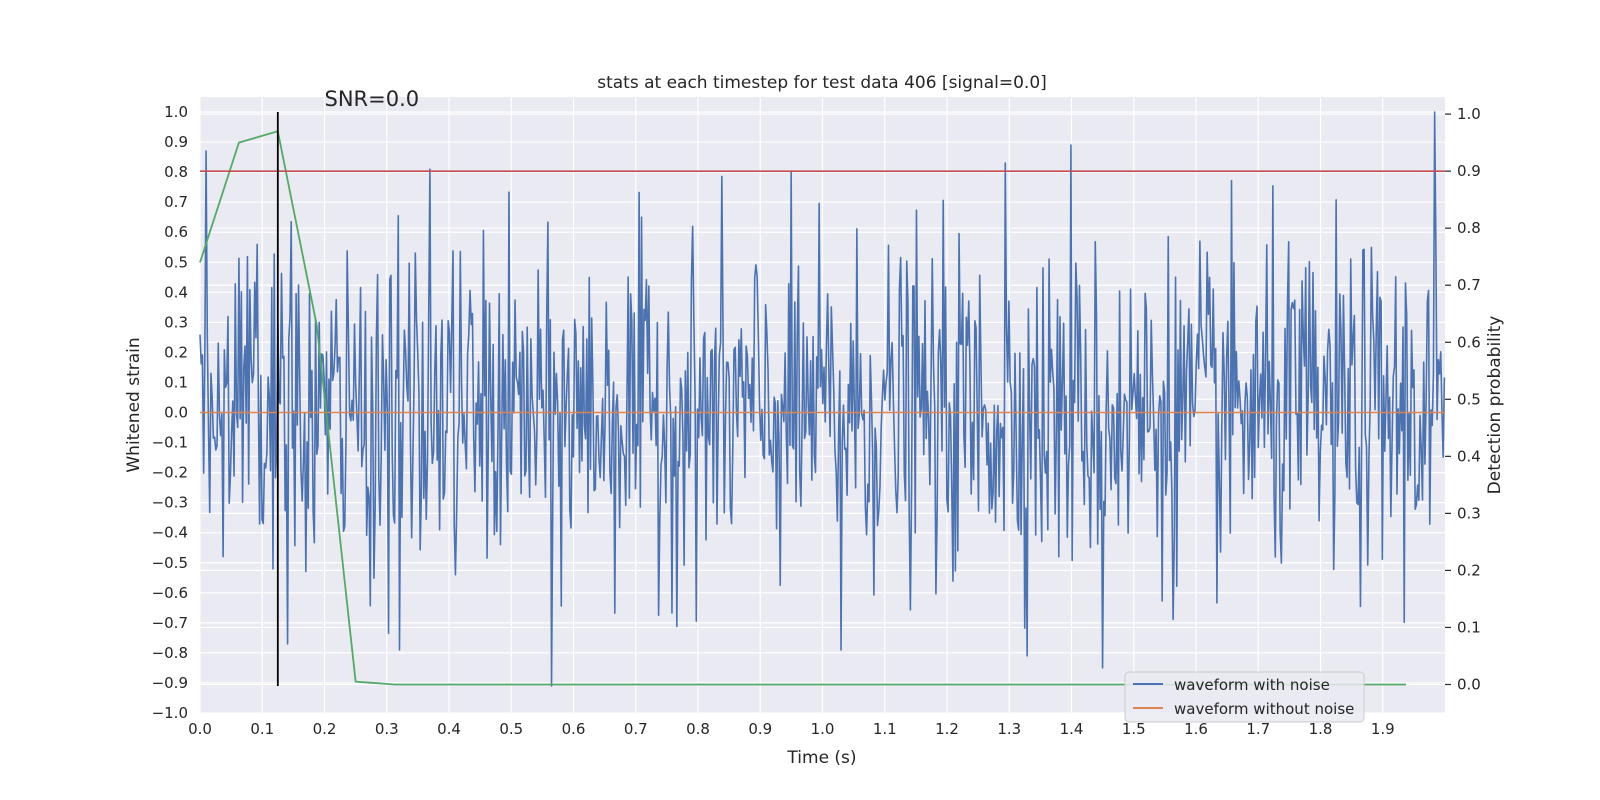 The image size is (1600, 800). I want to click on x-tick-label: 0.1, so click(262, 729).